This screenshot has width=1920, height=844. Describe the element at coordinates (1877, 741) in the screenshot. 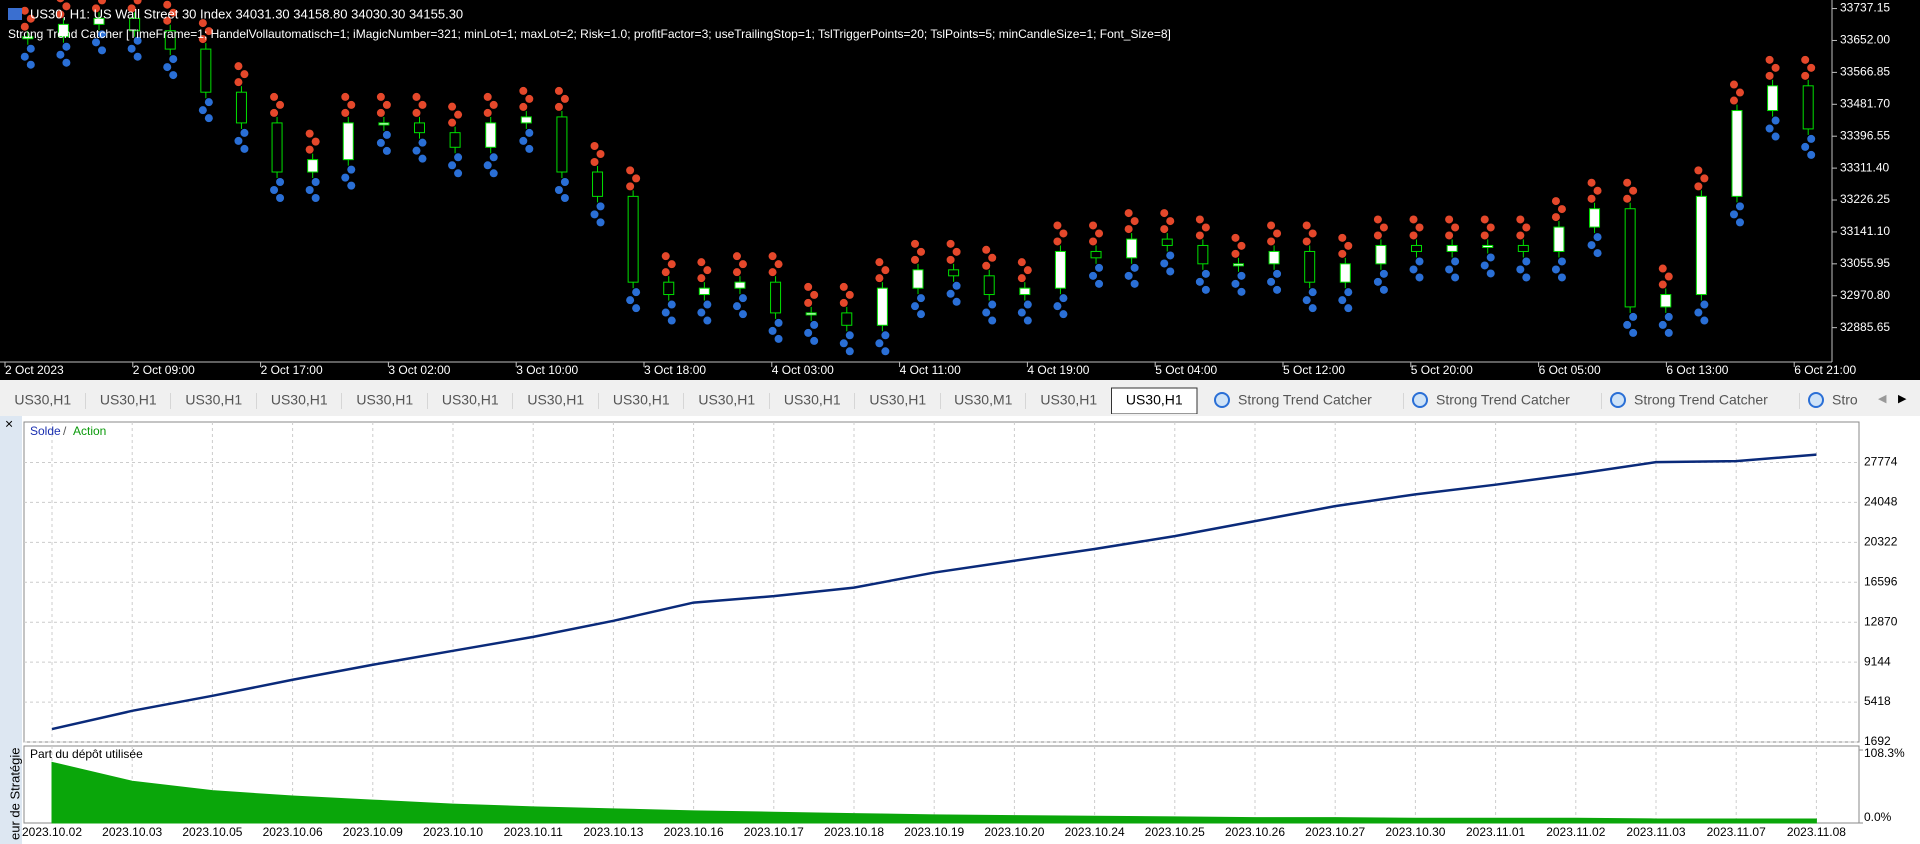

I see `balance-tick-label: 1692` at that location.